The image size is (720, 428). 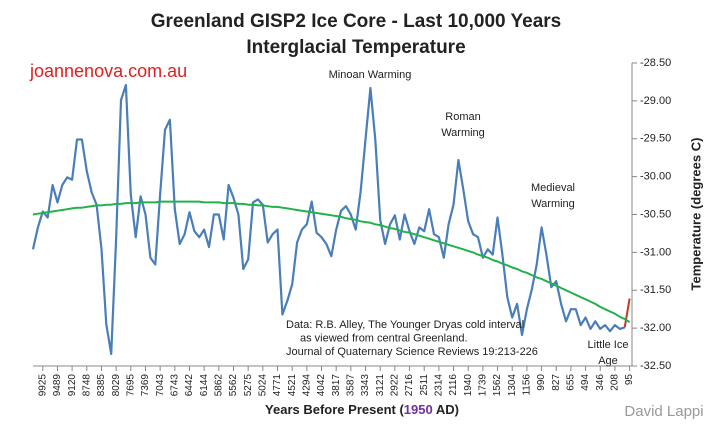 What do you see at coordinates (116, 385) in the screenshot?
I see `x-tick-label: 8029` at bounding box center [116, 385].